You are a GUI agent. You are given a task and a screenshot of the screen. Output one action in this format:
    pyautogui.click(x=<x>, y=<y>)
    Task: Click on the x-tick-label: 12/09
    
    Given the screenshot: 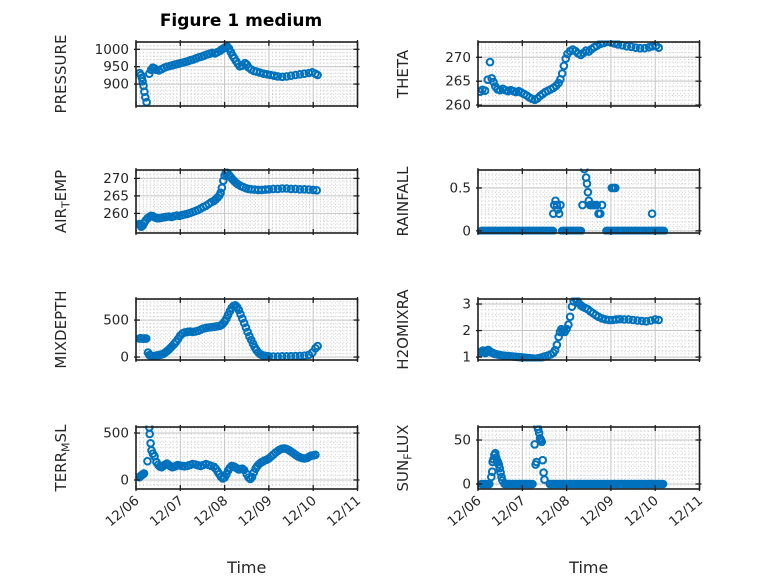 What is the action you would take?
    pyautogui.click(x=597, y=511)
    